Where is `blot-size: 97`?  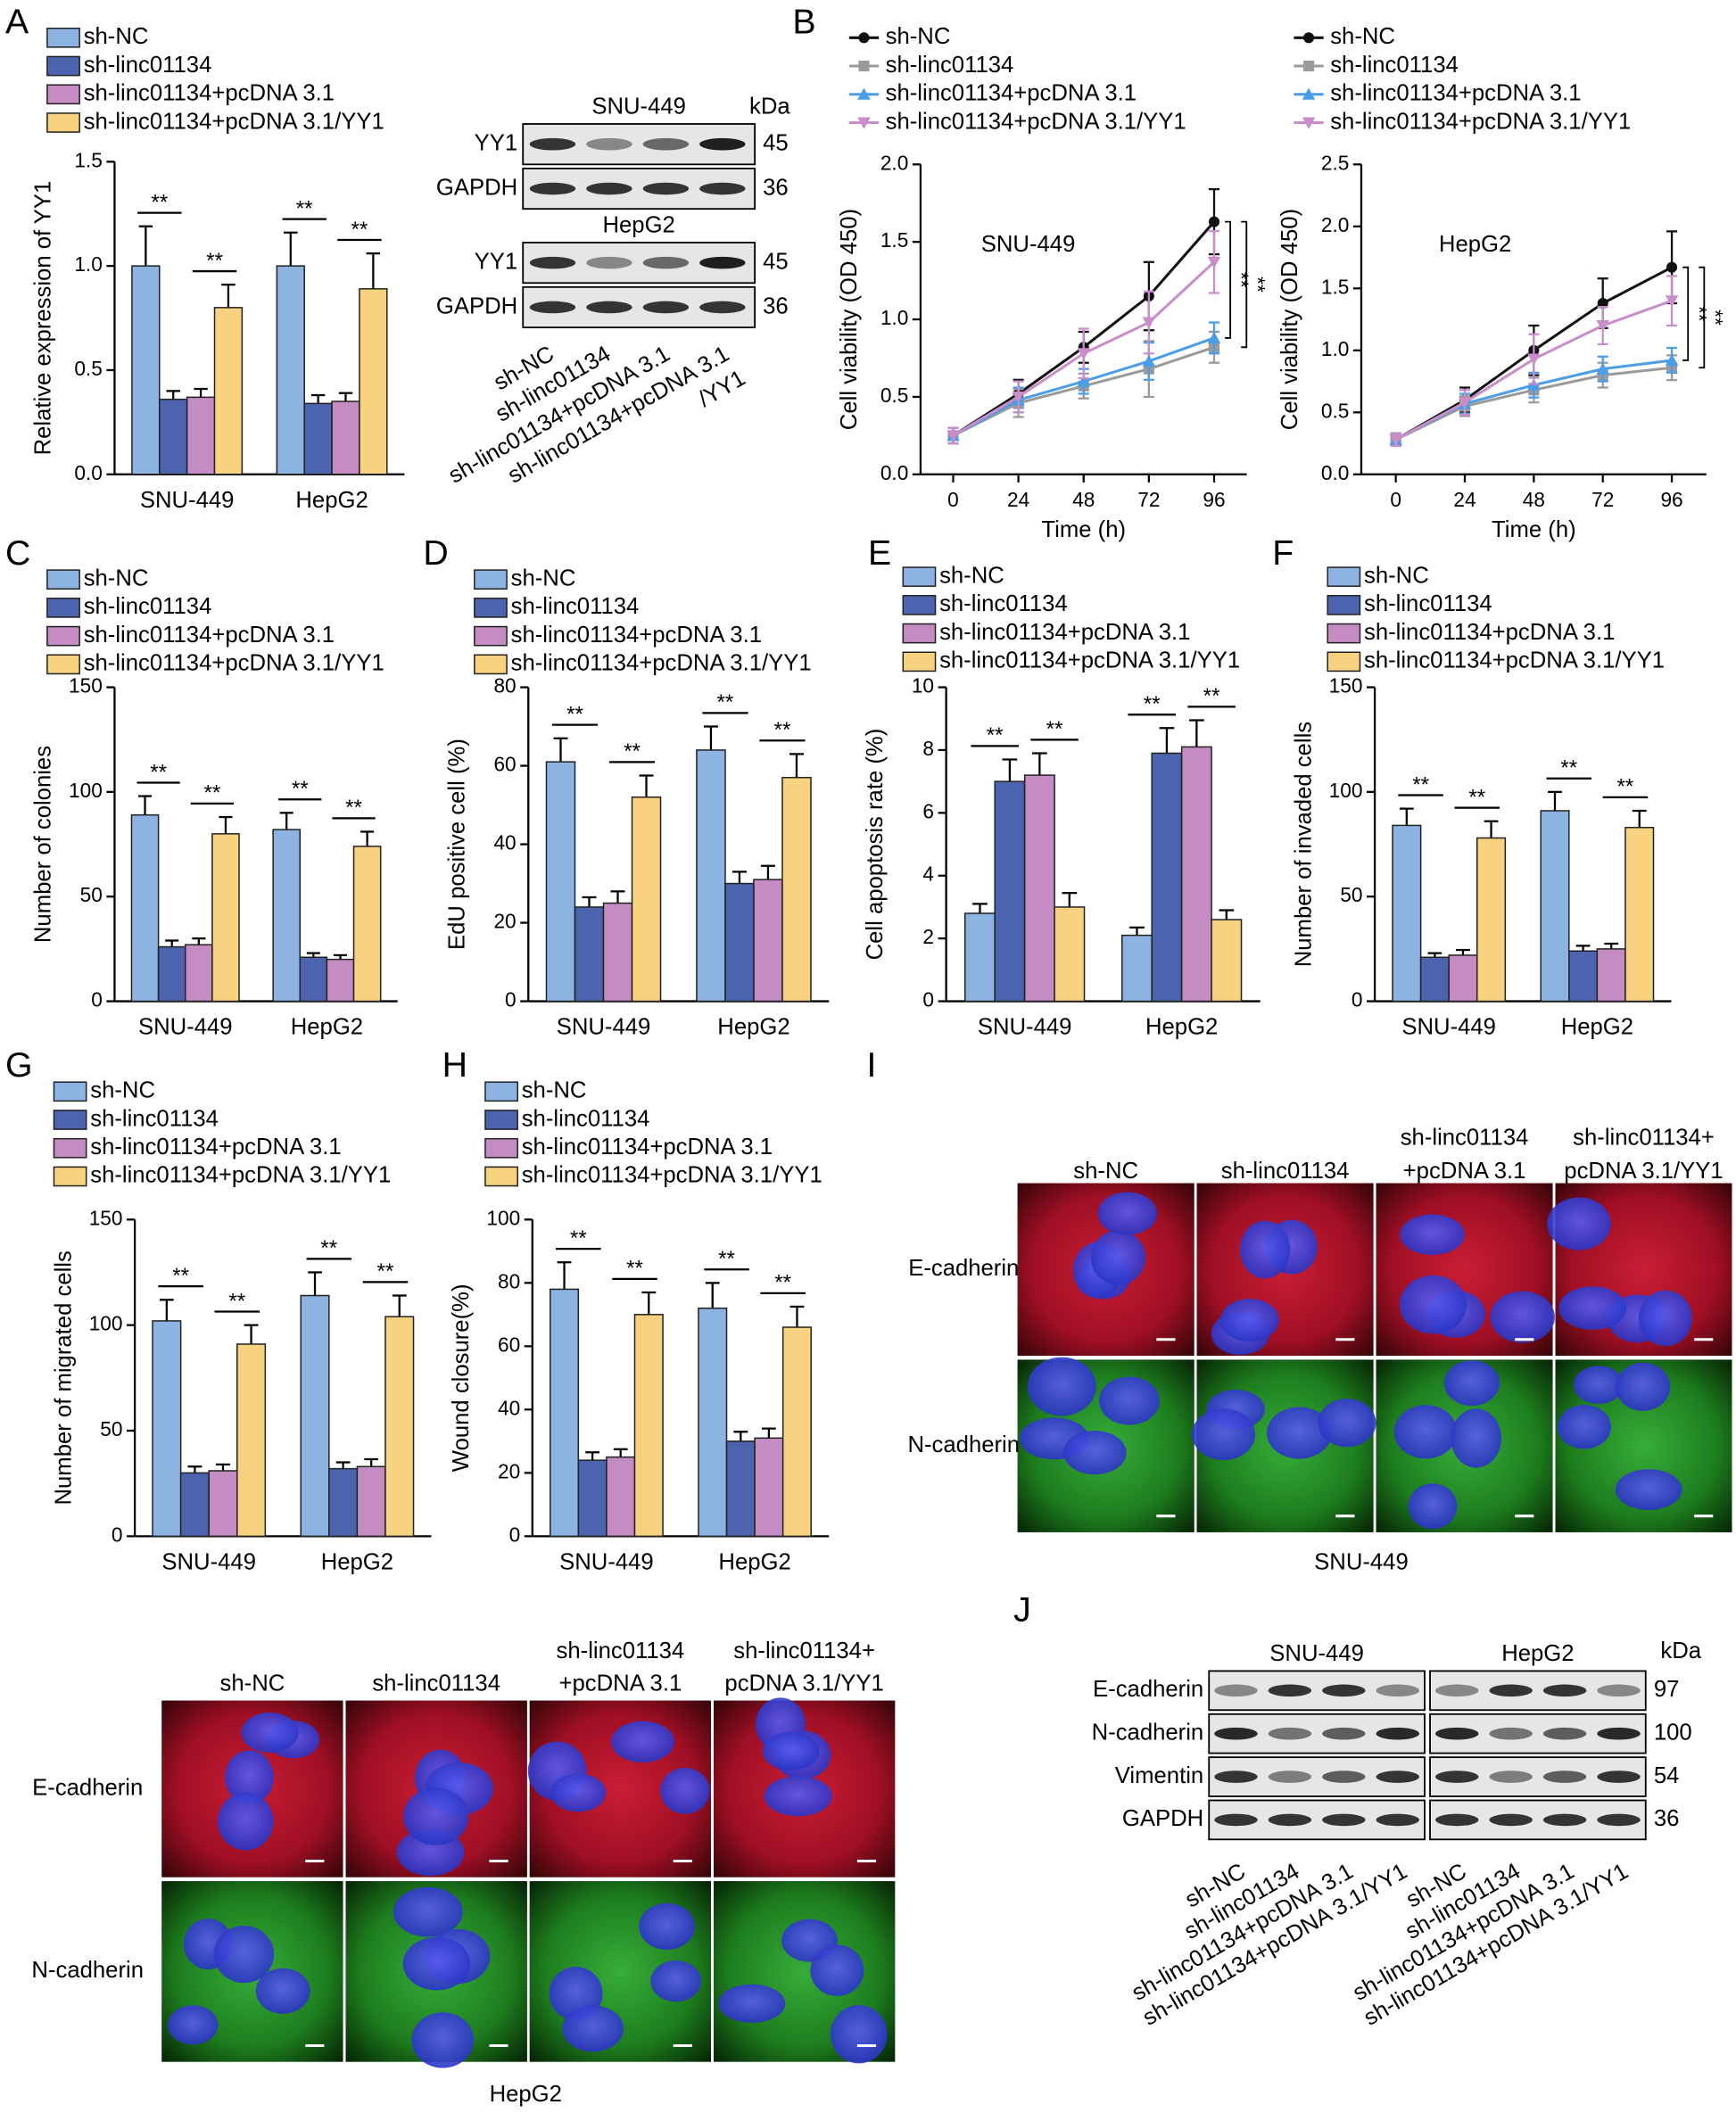
blot-size: 97 is located at coordinates (1667, 1689).